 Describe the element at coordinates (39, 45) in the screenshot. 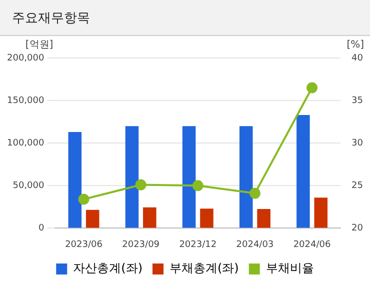

I see `y-axis-title: [억원]` at that location.